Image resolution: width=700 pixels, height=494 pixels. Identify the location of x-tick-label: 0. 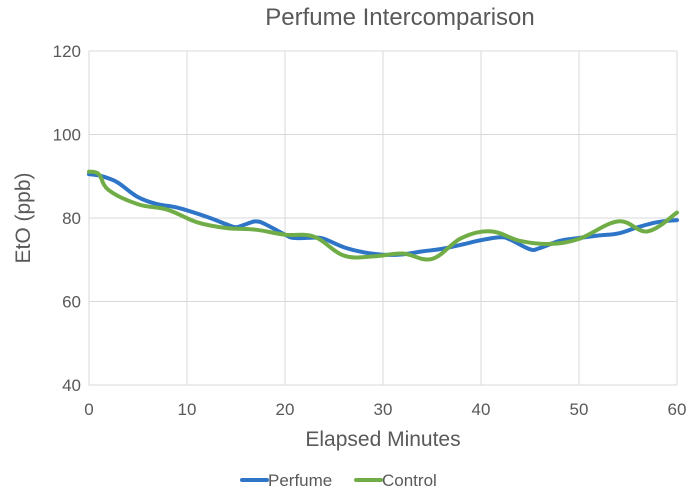
(88, 409).